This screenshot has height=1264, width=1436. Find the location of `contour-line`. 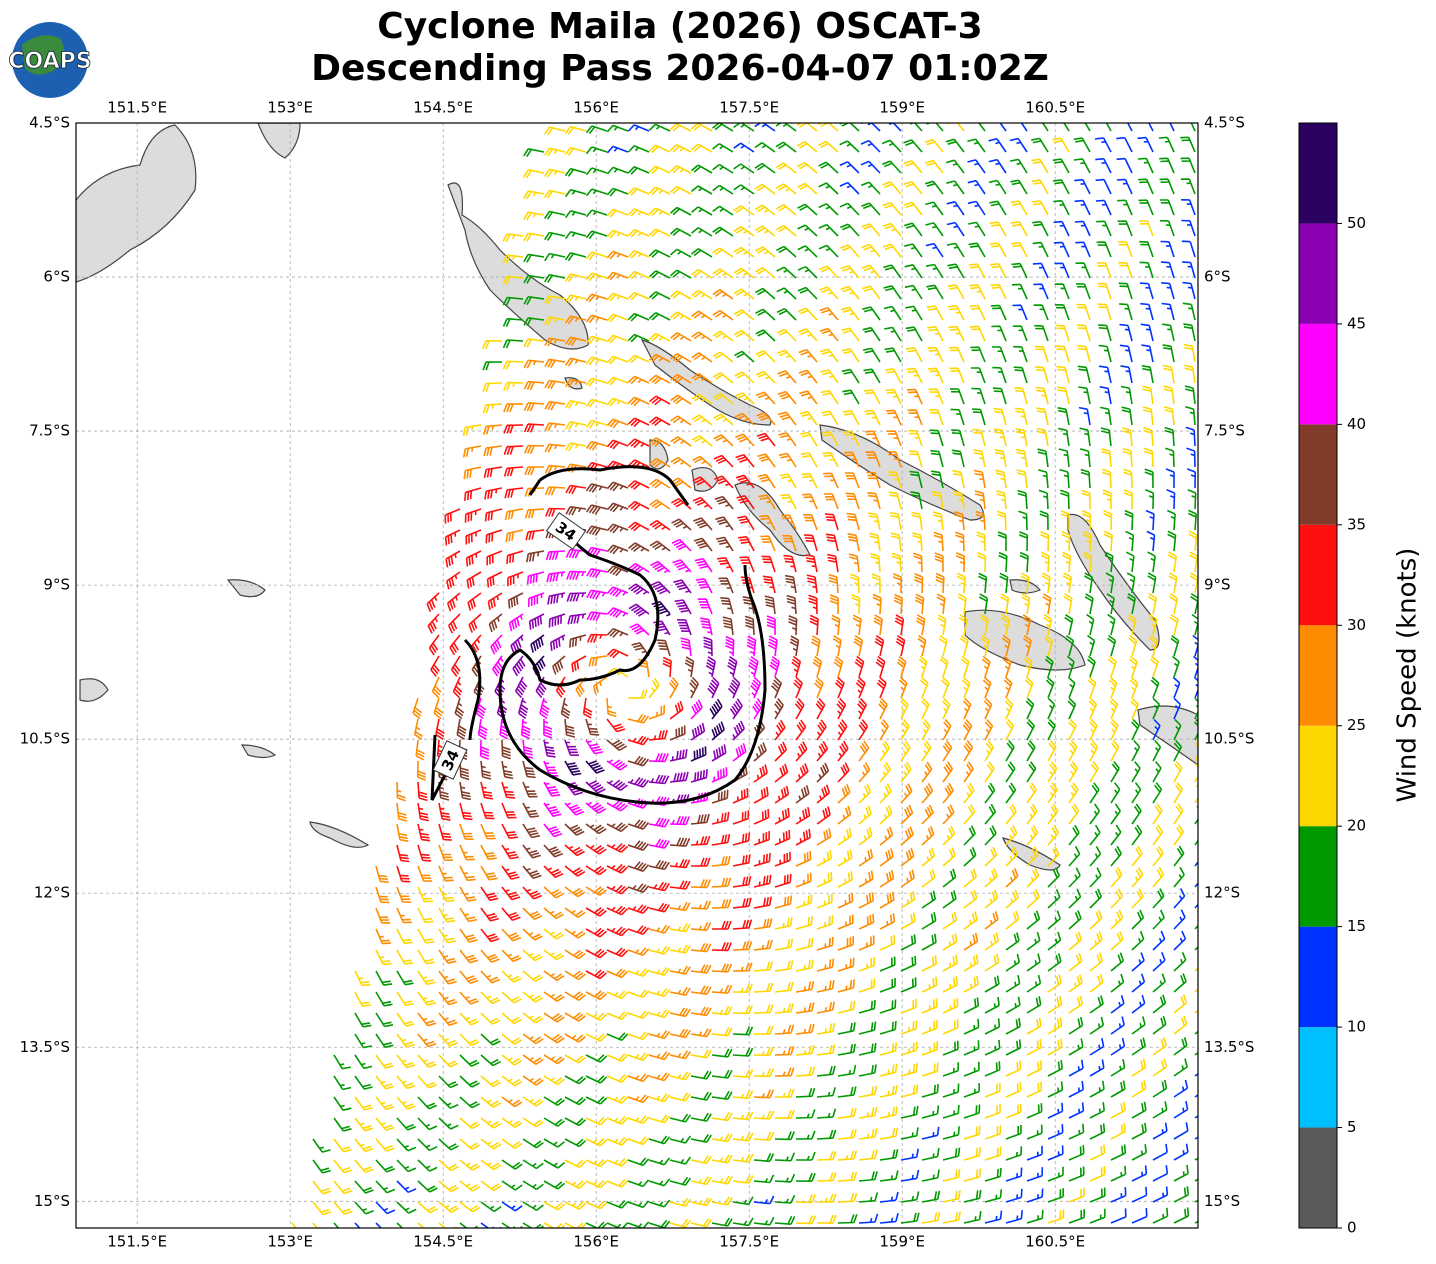

contour-line is located at coordinates (632, 635).